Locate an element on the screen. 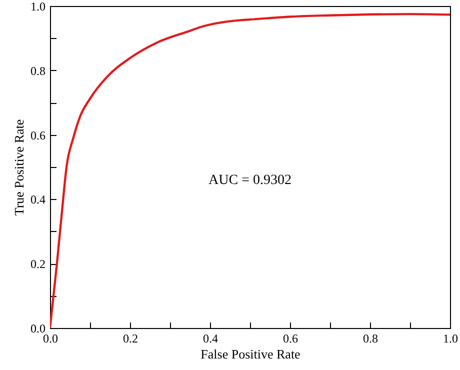  x-tick-label: 0.2 is located at coordinates (130, 339).